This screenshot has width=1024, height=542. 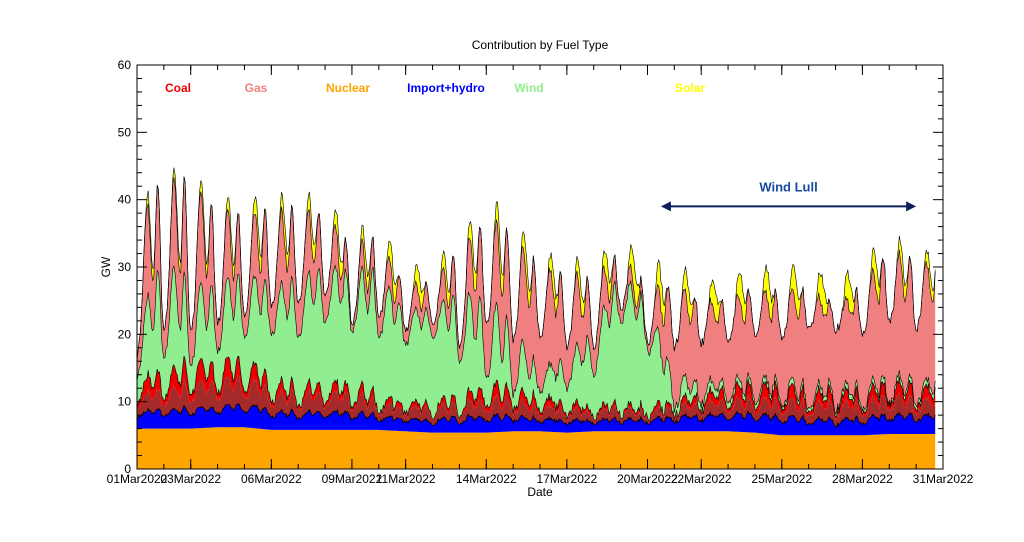 I want to click on annotation-label: Wind Lull, so click(x=788, y=186).